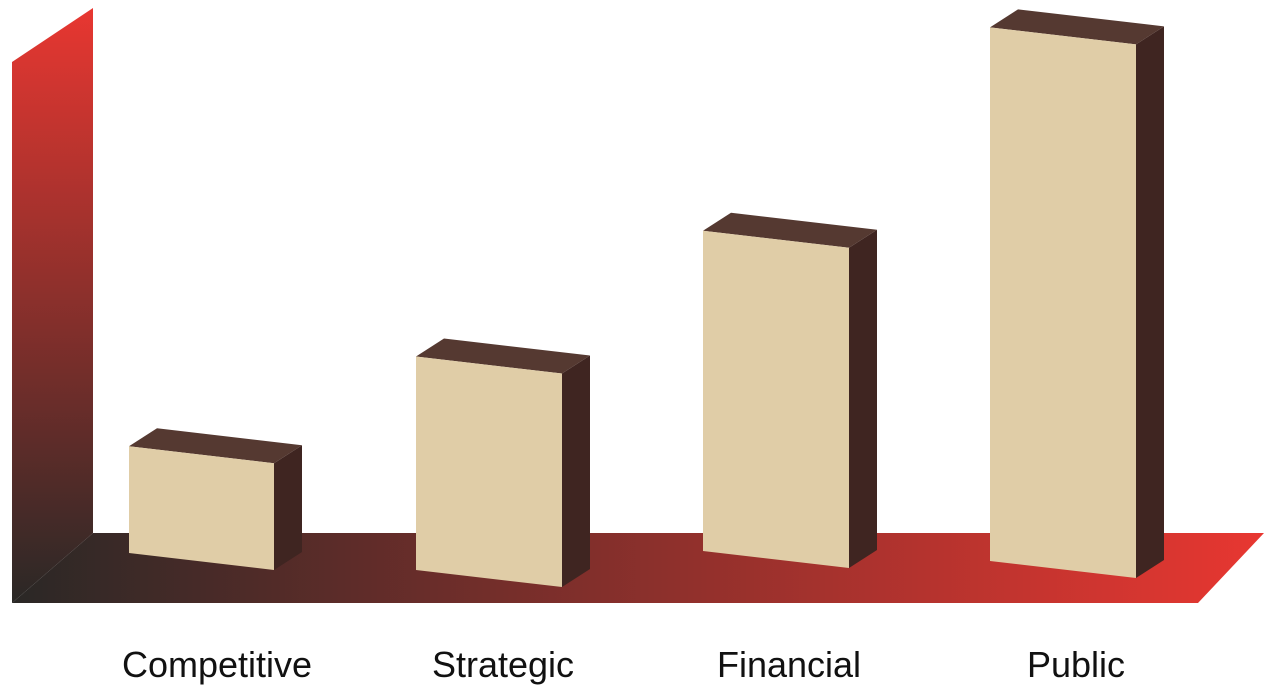 This screenshot has height=687, width=1264. I want to click on bar-front-competitive, so click(201, 508).